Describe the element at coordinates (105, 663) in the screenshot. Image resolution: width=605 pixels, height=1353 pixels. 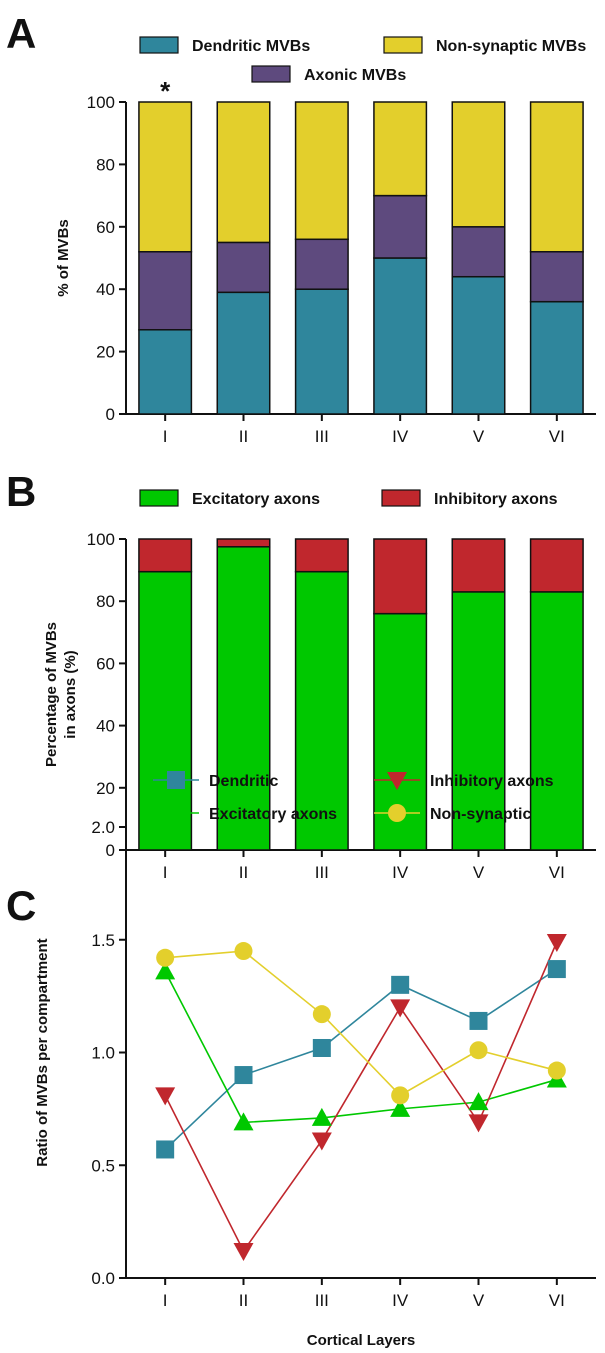
I see `panel-b-y-tick-label: 60` at that location.